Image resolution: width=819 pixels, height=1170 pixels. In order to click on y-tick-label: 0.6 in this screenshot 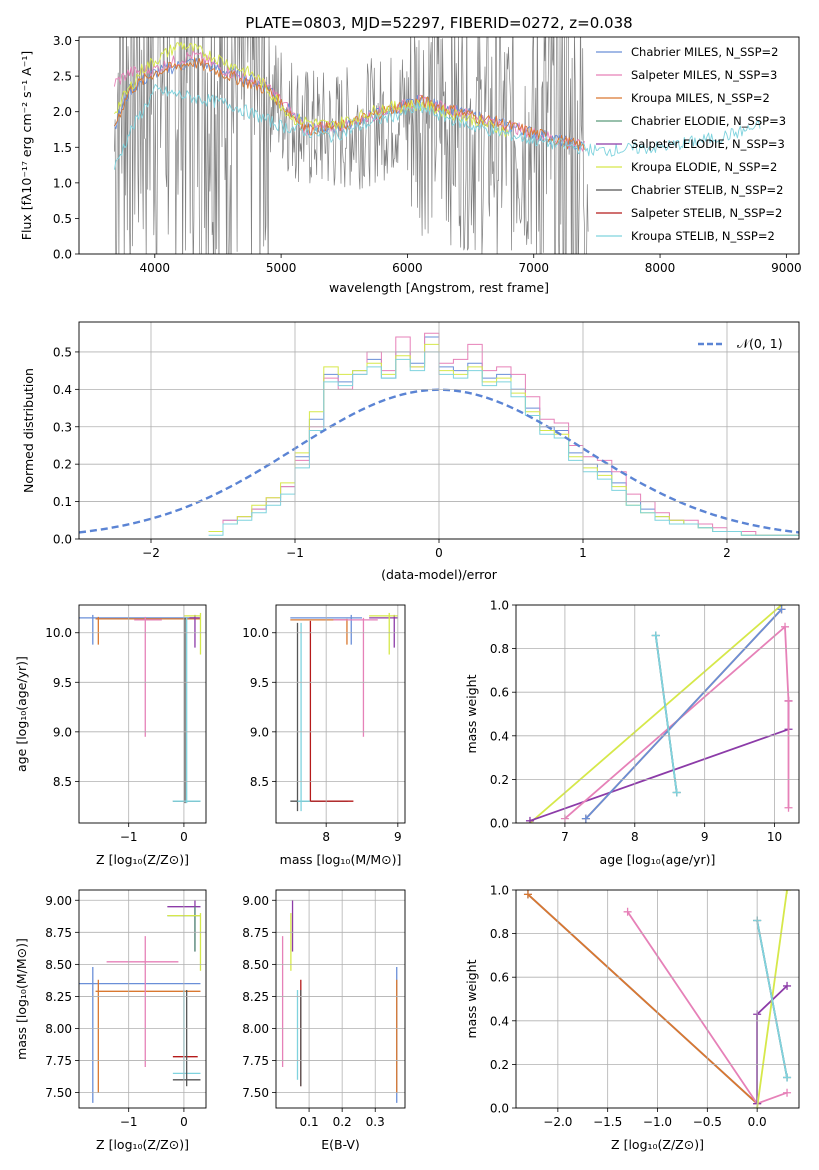, I will do `click(499, 693)`.